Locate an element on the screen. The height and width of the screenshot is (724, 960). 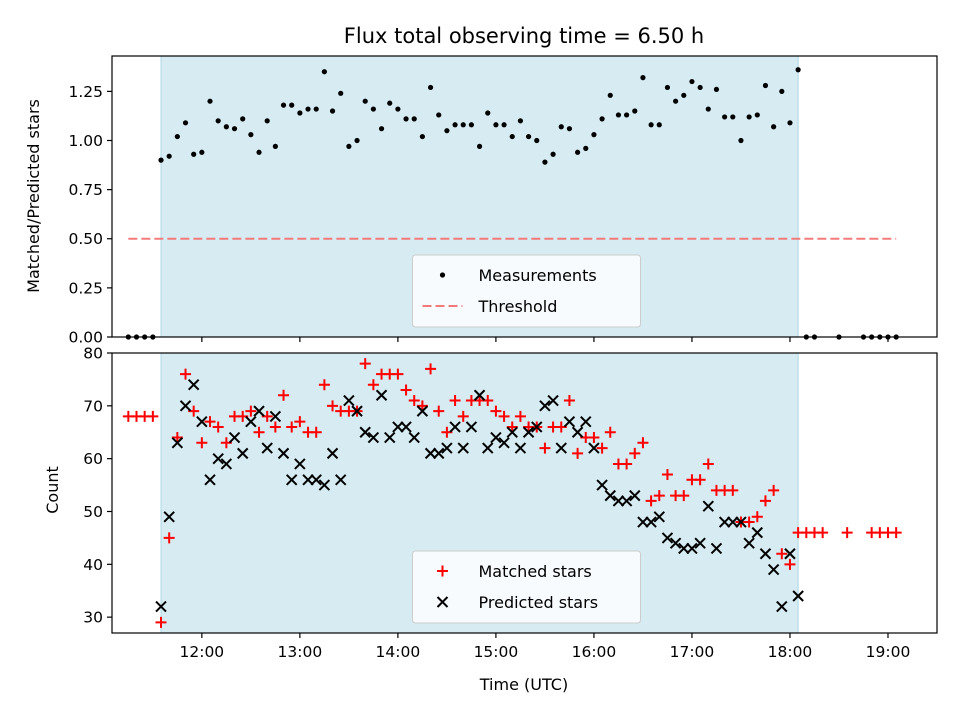
y-tick-label: 0.75 is located at coordinates (85, 190).